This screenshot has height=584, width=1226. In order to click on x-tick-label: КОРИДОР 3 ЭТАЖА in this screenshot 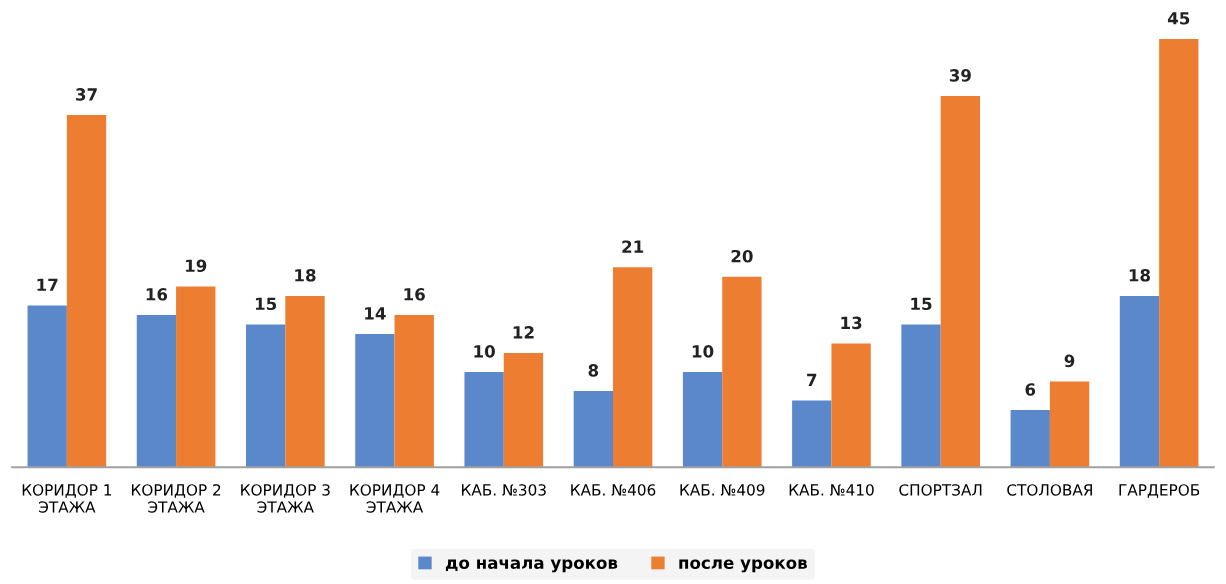, I will do `click(285, 498)`.